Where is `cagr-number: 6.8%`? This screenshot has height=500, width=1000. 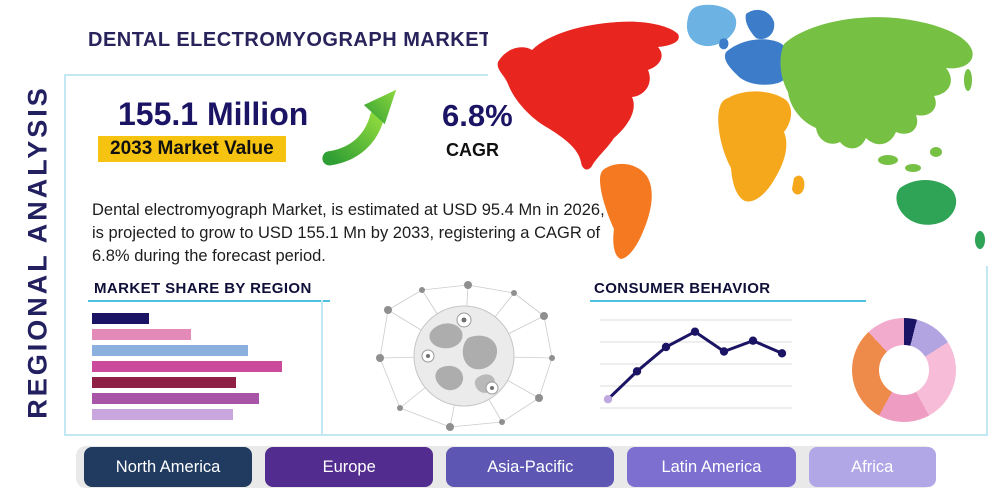 cagr-number: 6.8% is located at coordinates (477, 115).